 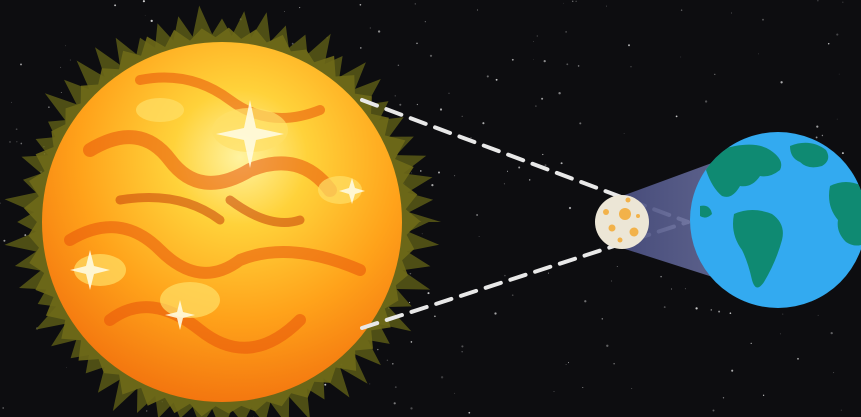 What do you see at coordinates (622, 222) in the screenshot?
I see `moon` at bounding box center [622, 222].